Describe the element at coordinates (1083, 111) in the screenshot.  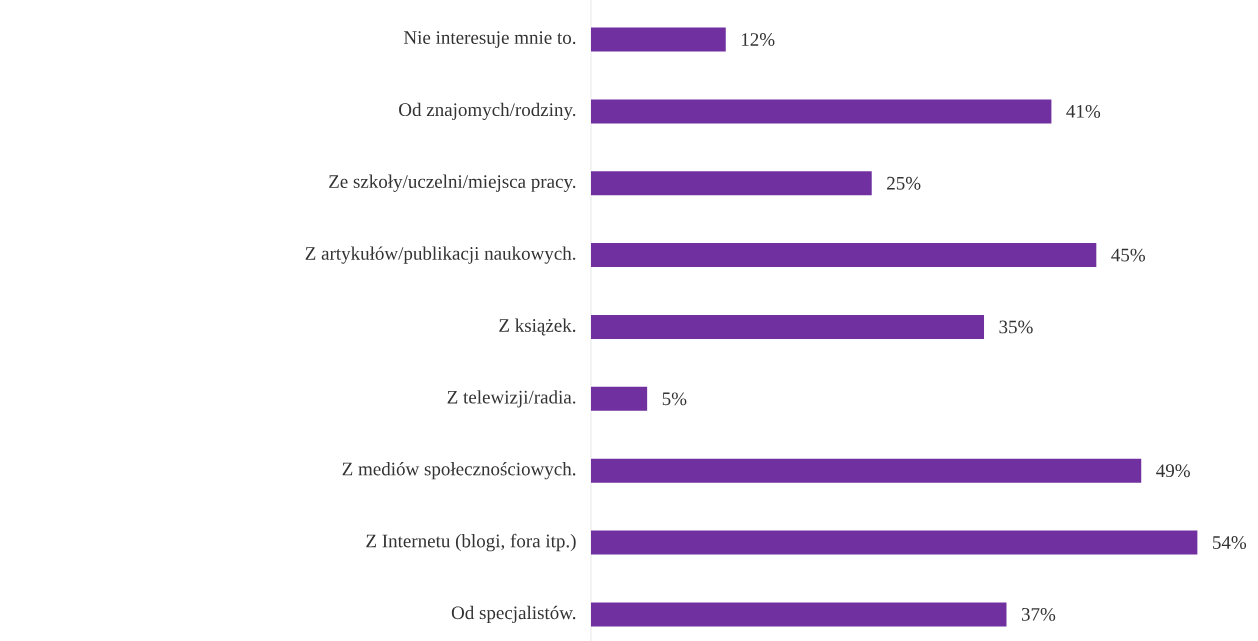
I see `data-label: 41%` at that location.